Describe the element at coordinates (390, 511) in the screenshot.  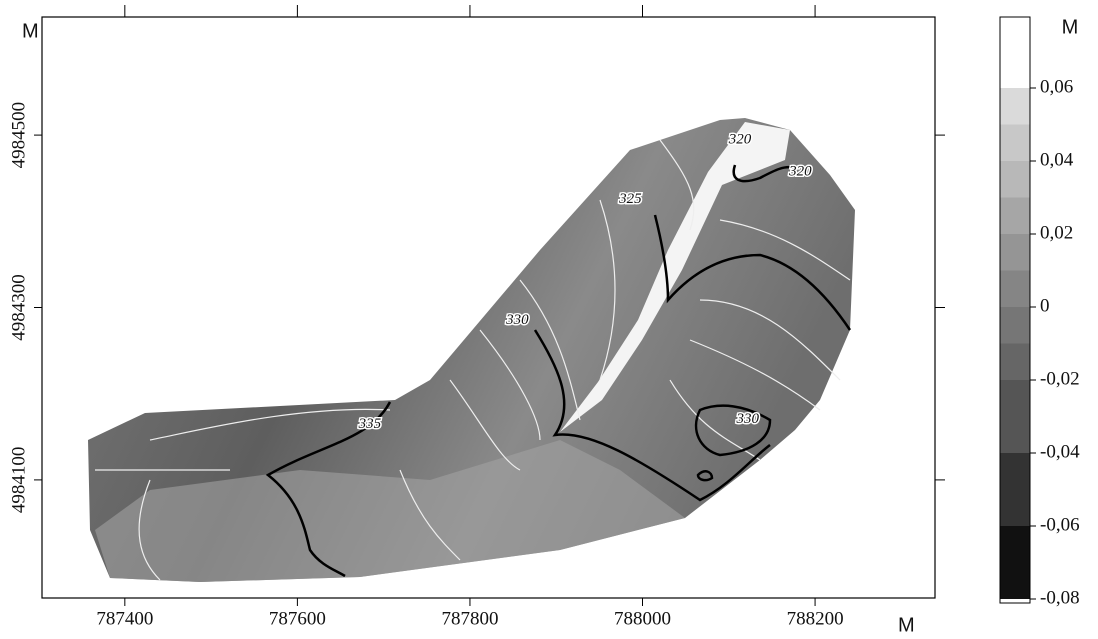
I see `light-band` at that location.